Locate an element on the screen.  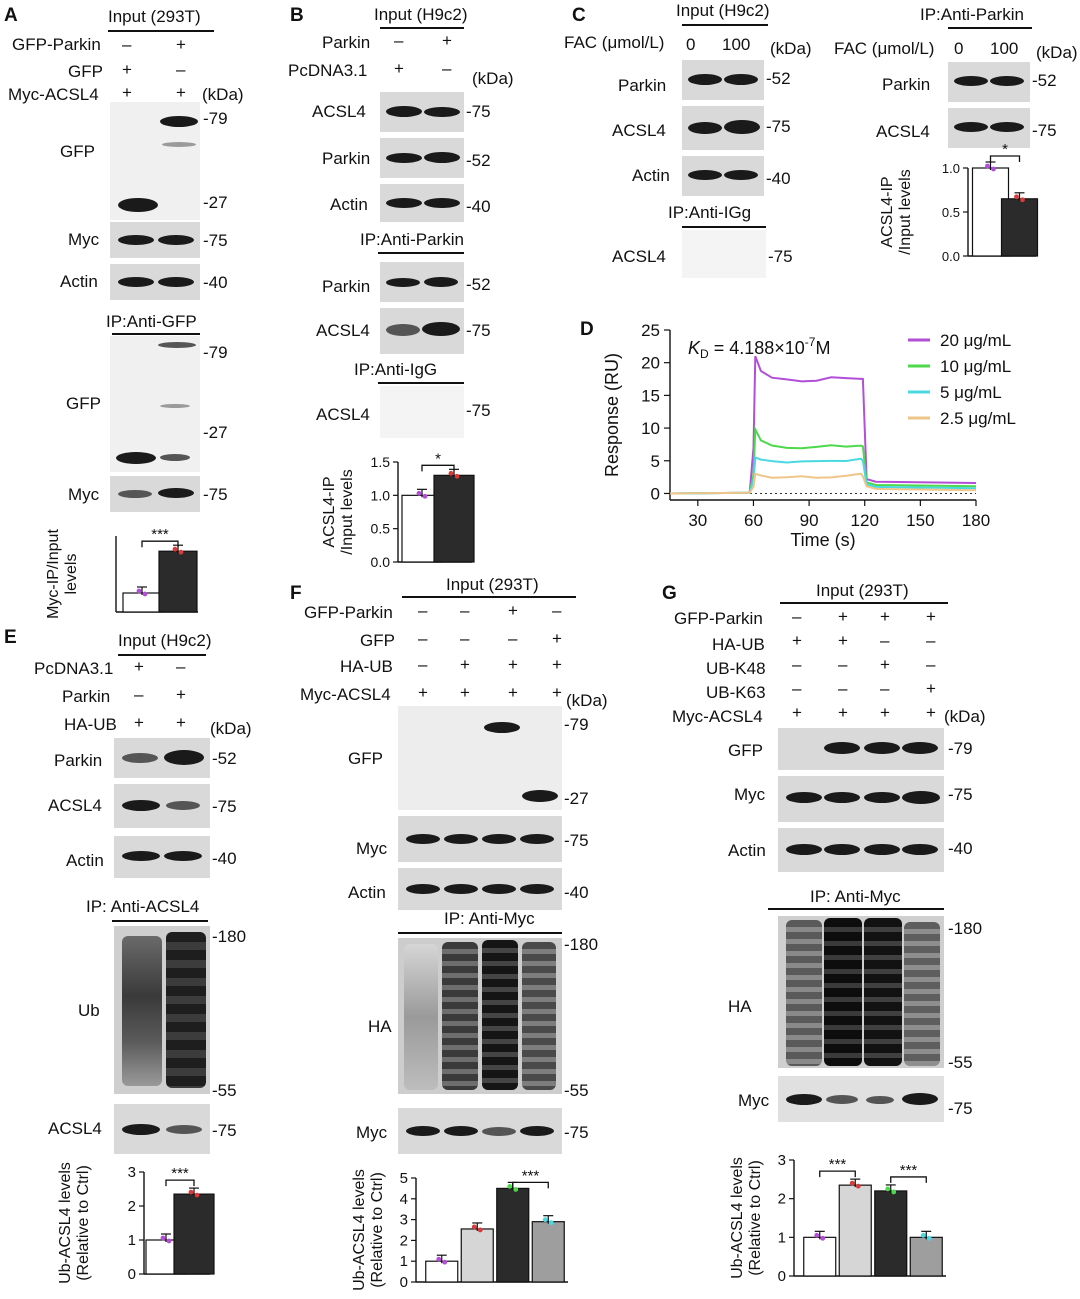
sensorgram-line is located at coordinates (823, 475).